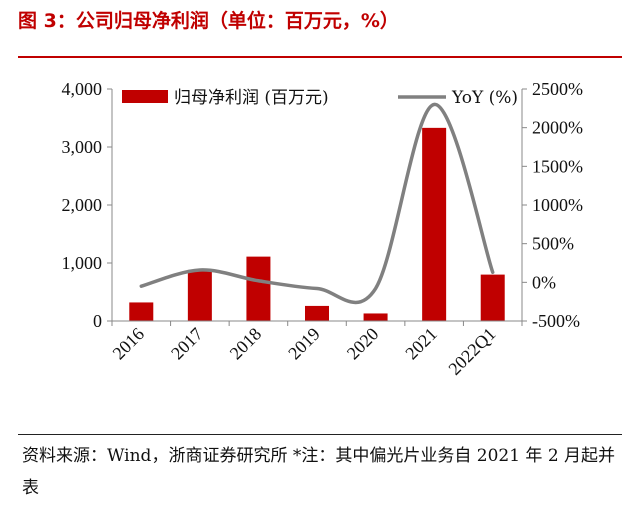  I want to click on x-tick-label: 2022Q1, so click(471, 351).